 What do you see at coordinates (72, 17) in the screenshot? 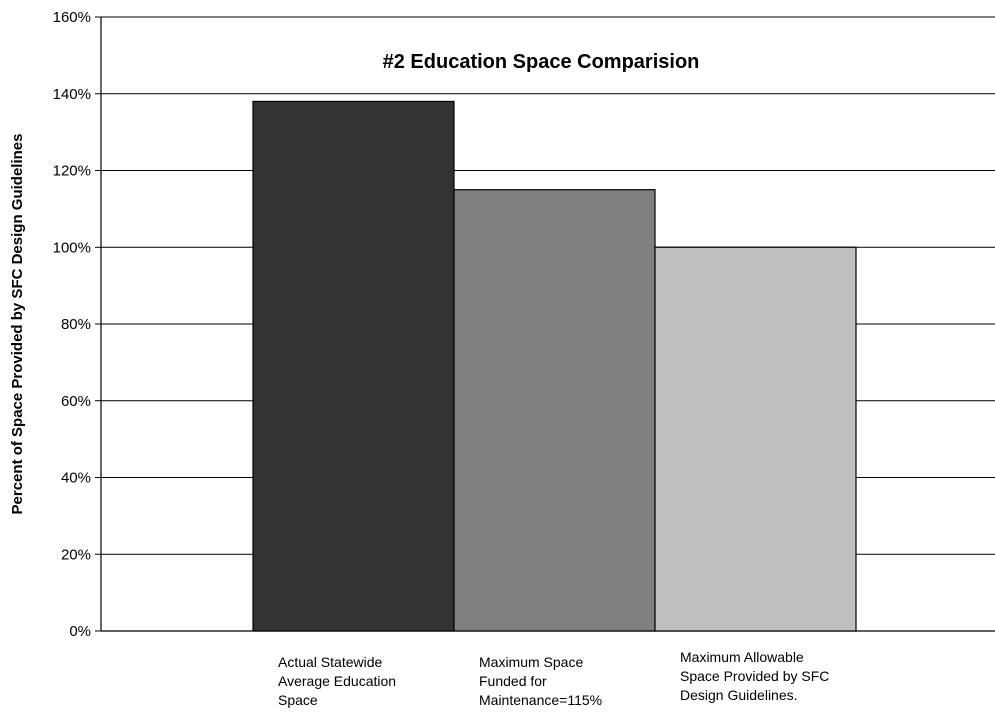
I see `y-tick-label: 160%` at bounding box center [72, 17].